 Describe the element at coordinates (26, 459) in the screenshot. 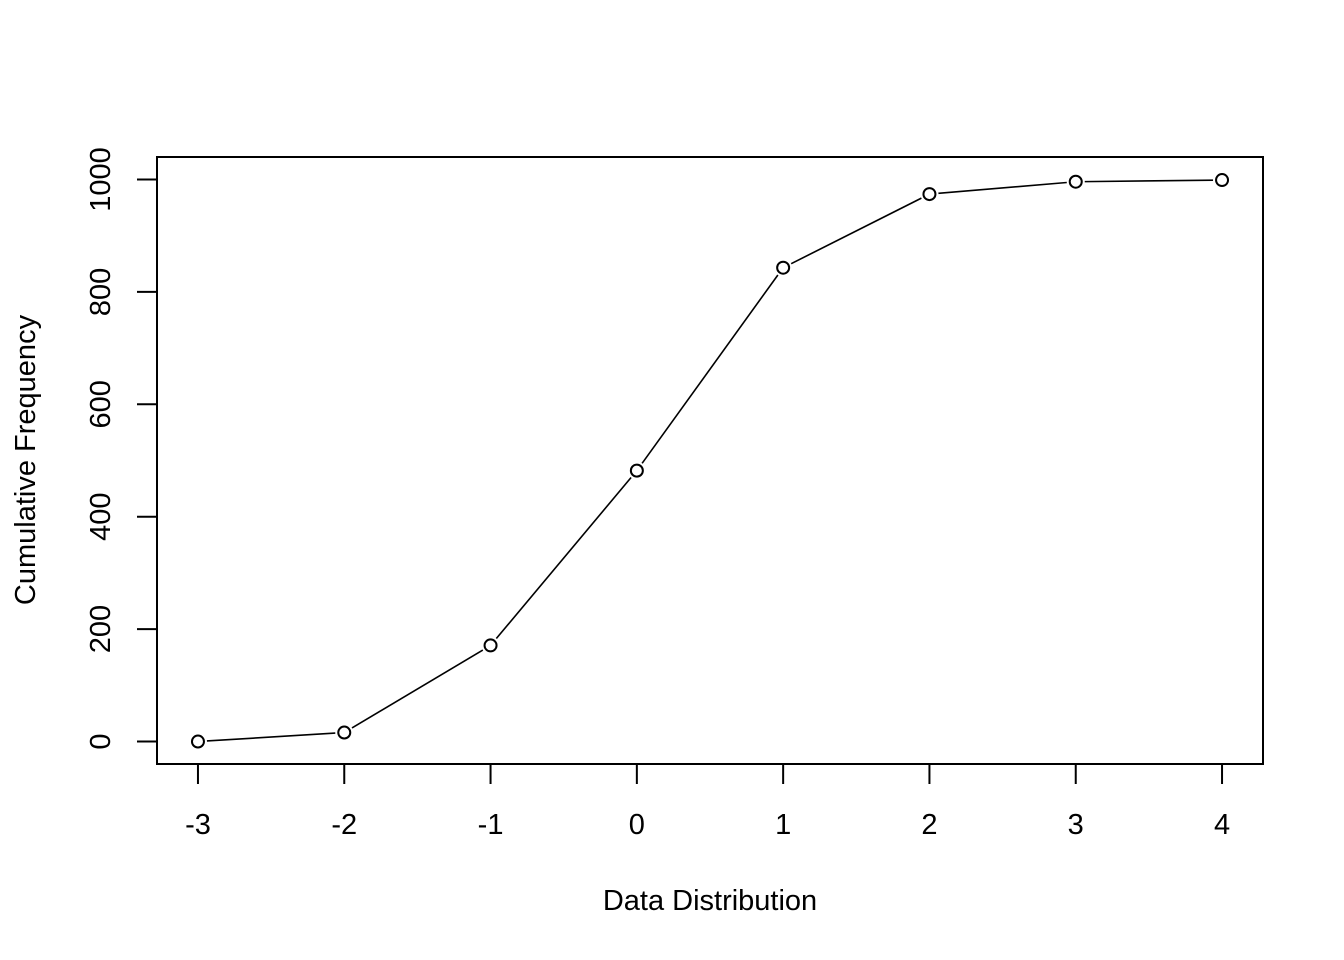

I see `y-axis-title: Cumulative Frequency` at that location.